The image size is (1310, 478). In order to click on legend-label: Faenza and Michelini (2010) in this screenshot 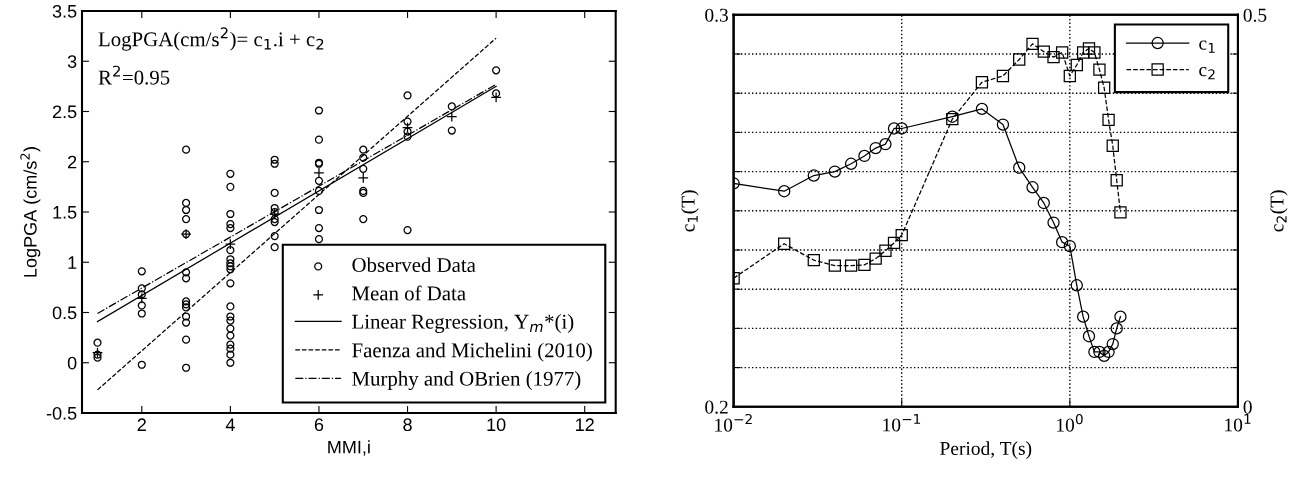, I will do `click(472, 352)`.